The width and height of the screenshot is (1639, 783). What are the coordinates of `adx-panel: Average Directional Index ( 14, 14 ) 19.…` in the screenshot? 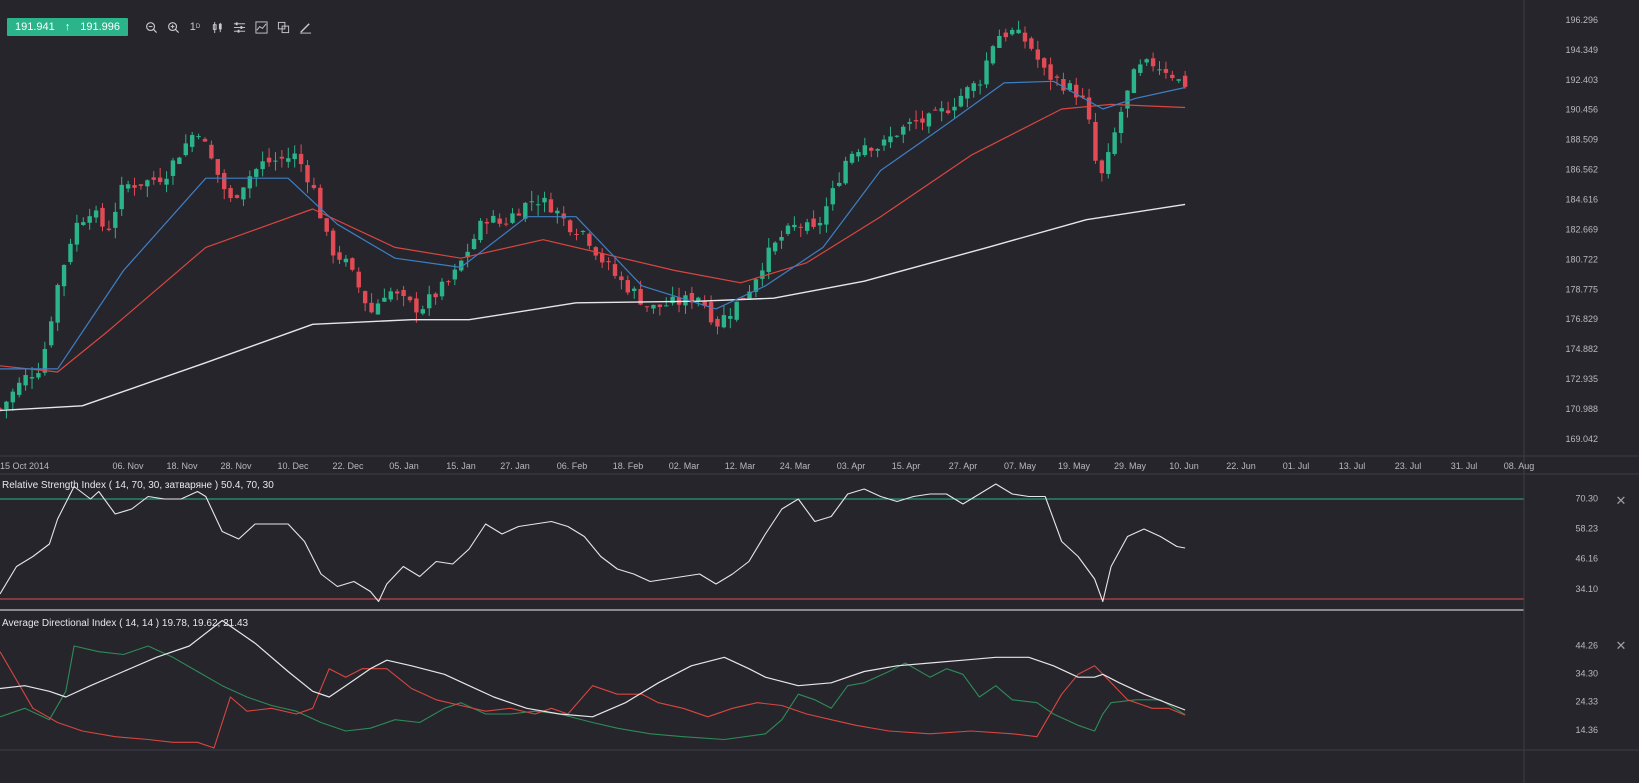 It's located at (593, 683).